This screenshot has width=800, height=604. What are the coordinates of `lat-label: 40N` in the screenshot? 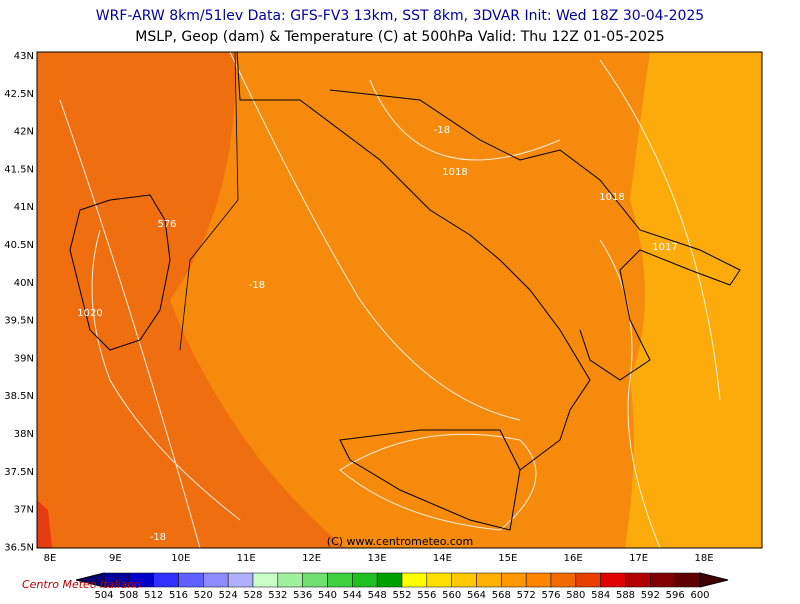 It's located at (24, 283).